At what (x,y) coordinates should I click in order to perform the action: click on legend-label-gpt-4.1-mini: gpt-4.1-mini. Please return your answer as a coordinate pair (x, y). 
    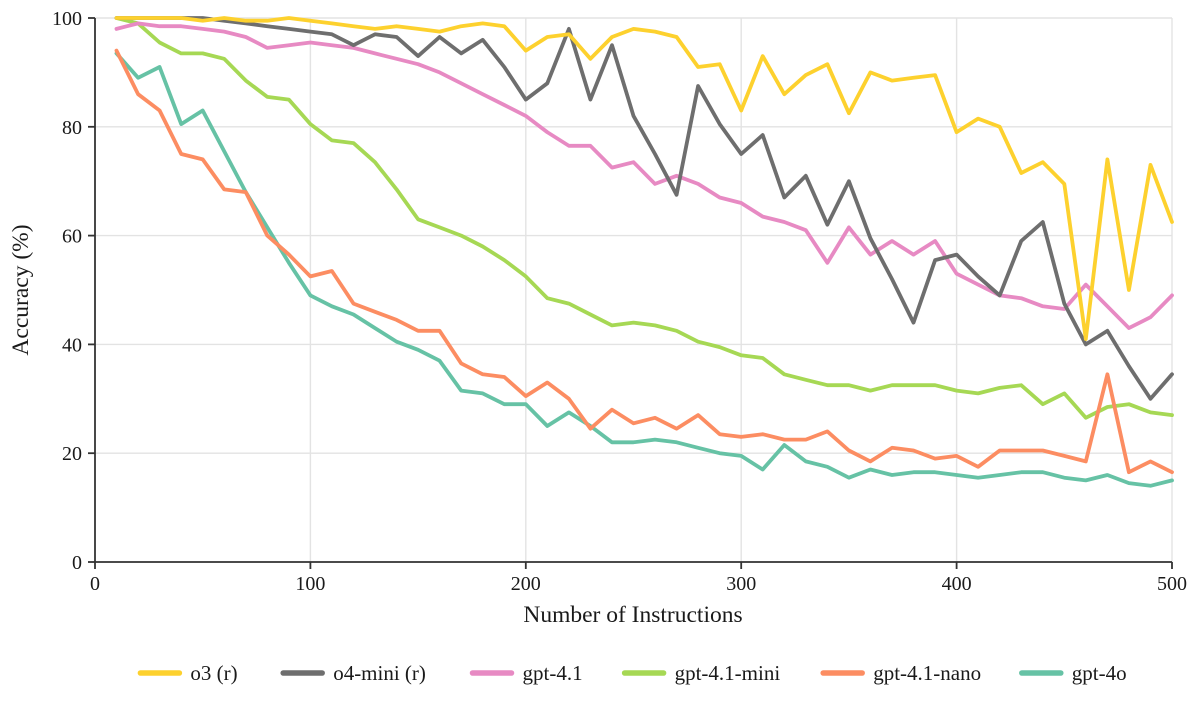
    Looking at the image, I should click on (728, 673).